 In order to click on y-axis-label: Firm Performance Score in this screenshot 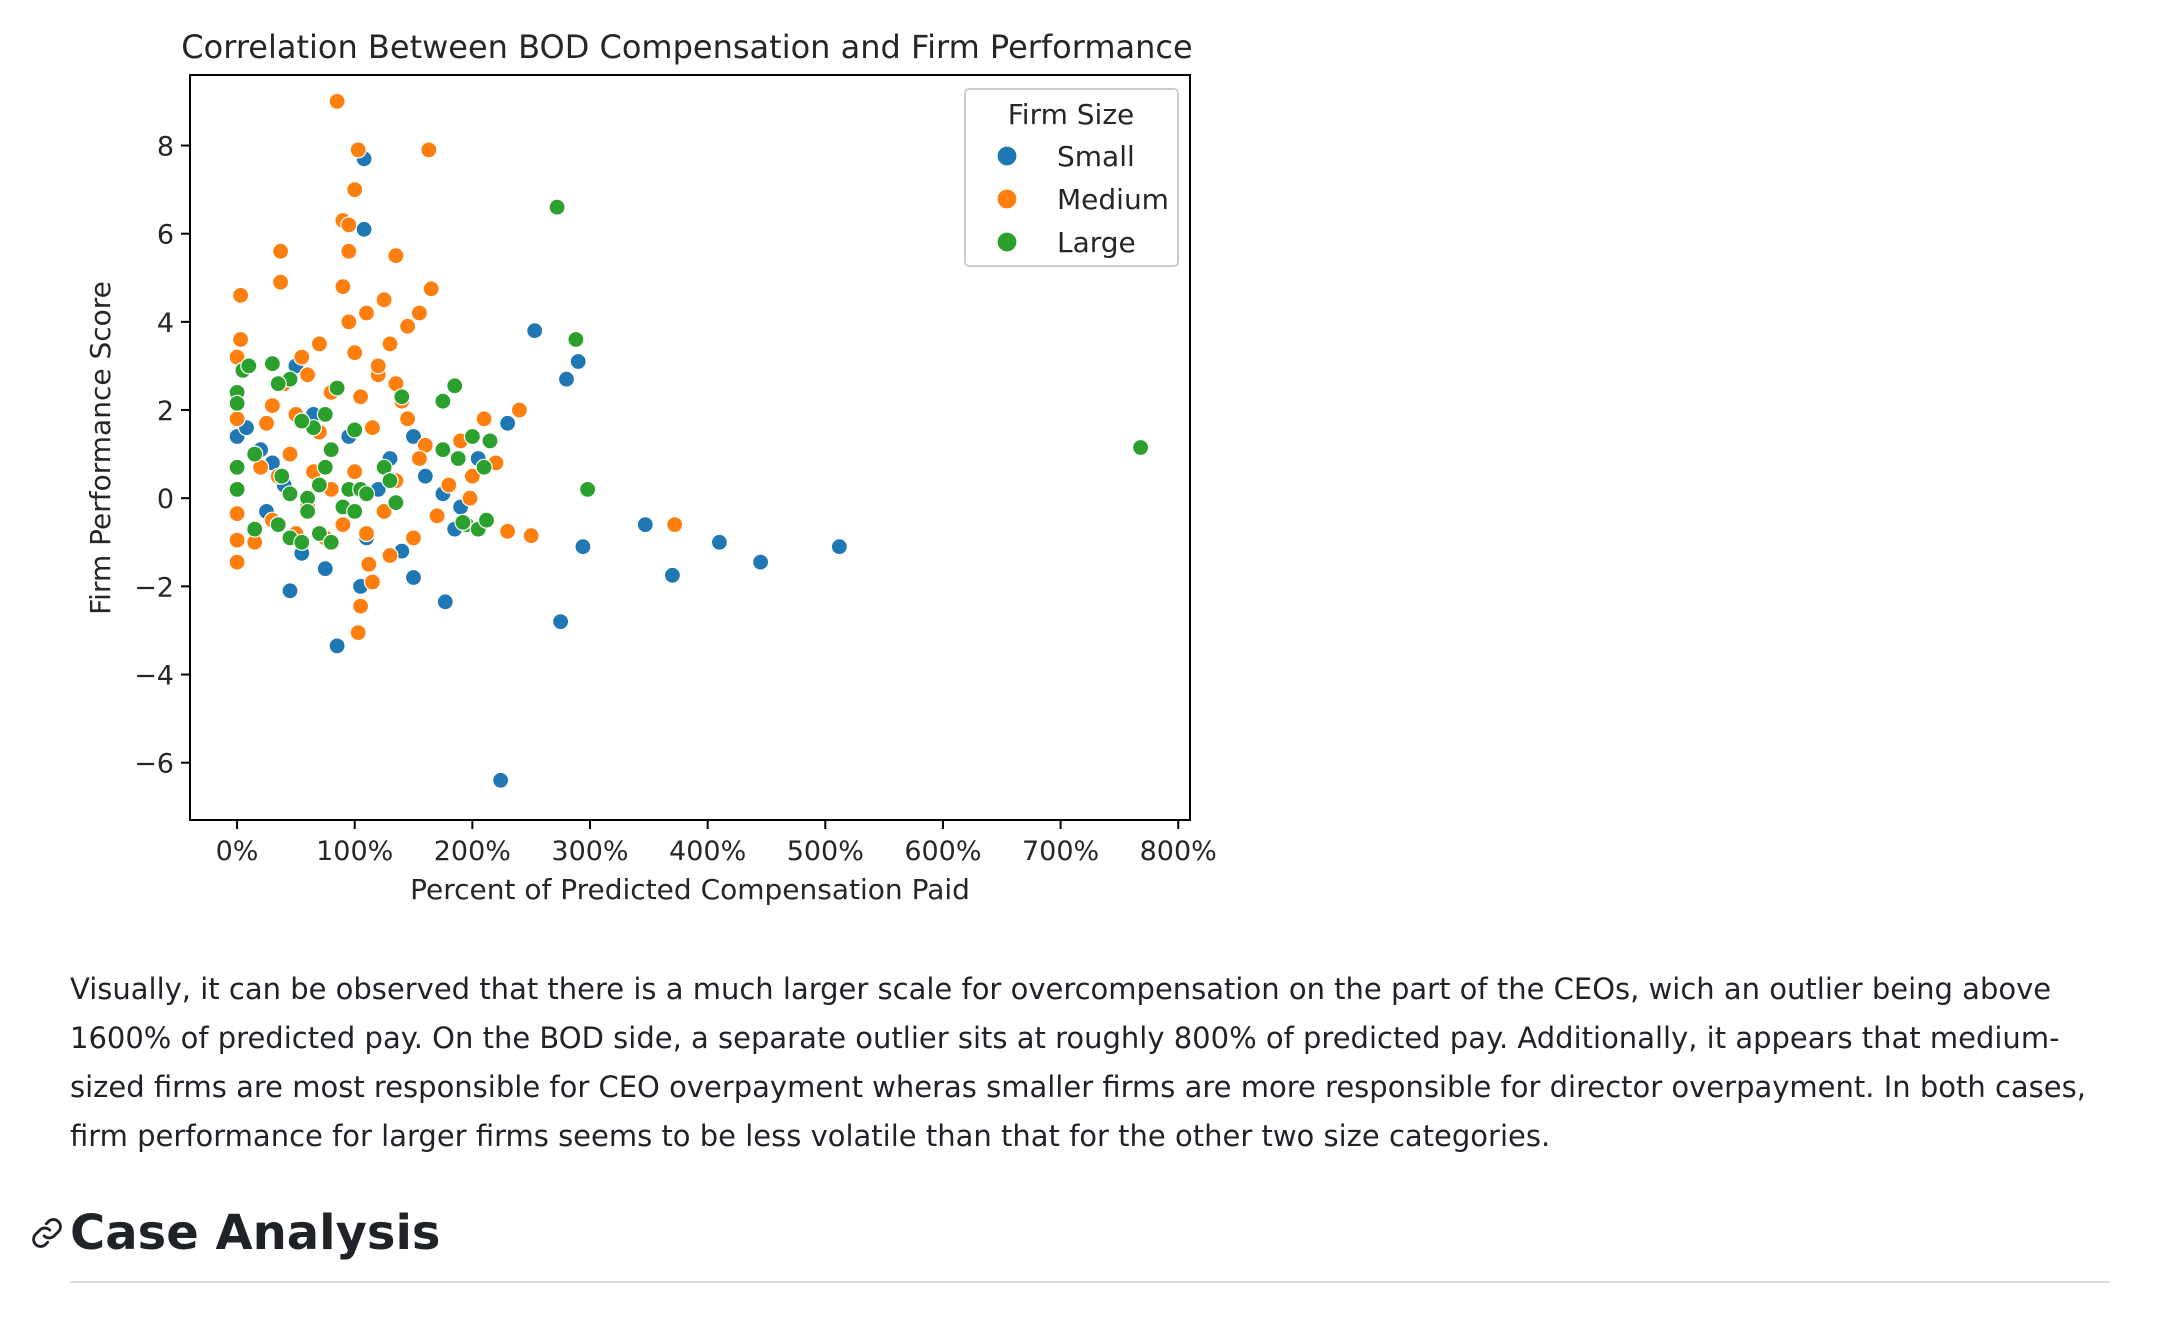, I will do `click(100, 448)`.